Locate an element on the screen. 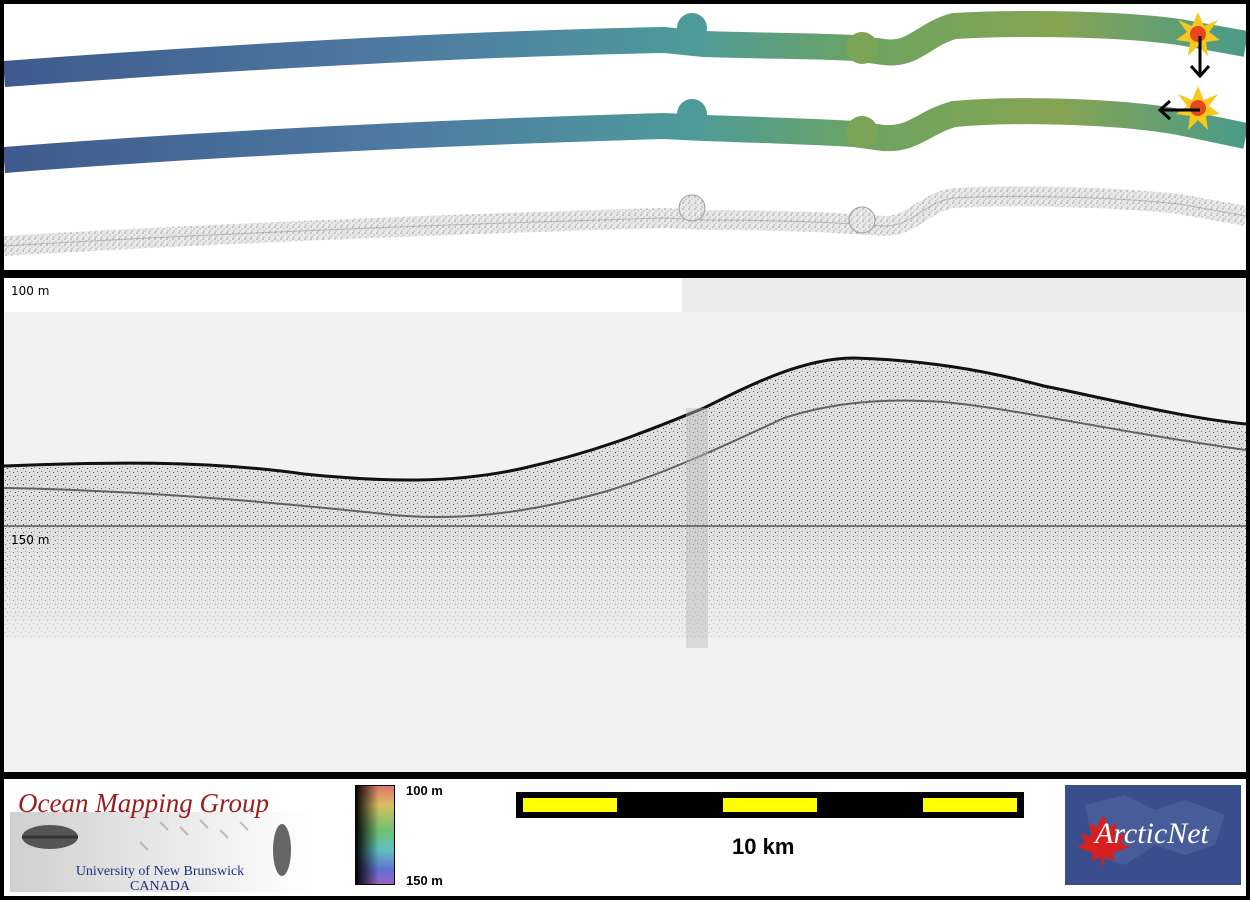 Image resolution: width=1250 pixels, height=900 pixels. logo-title: Ocean Mapping Group is located at coordinates (143, 803).